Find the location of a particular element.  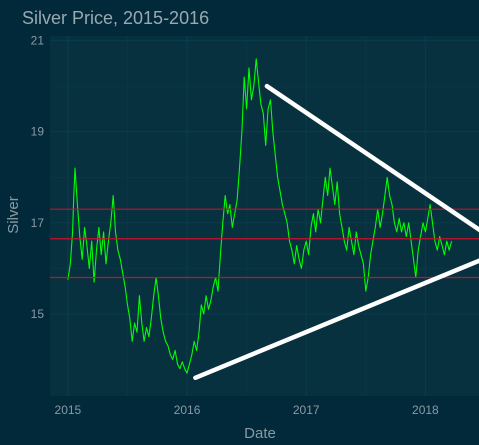

horizontal-lines is located at coordinates (264, 243).